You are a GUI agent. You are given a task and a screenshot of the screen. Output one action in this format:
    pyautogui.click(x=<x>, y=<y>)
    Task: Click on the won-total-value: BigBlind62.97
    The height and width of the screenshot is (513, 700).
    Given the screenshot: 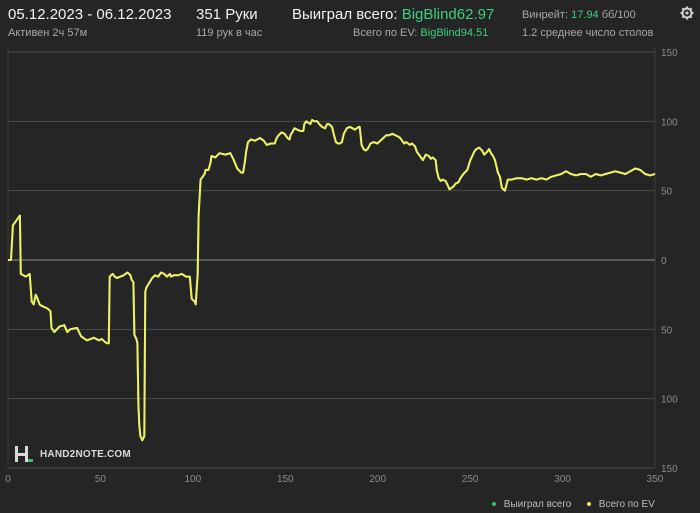 What is the action you would take?
    pyautogui.click(x=448, y=14)
    